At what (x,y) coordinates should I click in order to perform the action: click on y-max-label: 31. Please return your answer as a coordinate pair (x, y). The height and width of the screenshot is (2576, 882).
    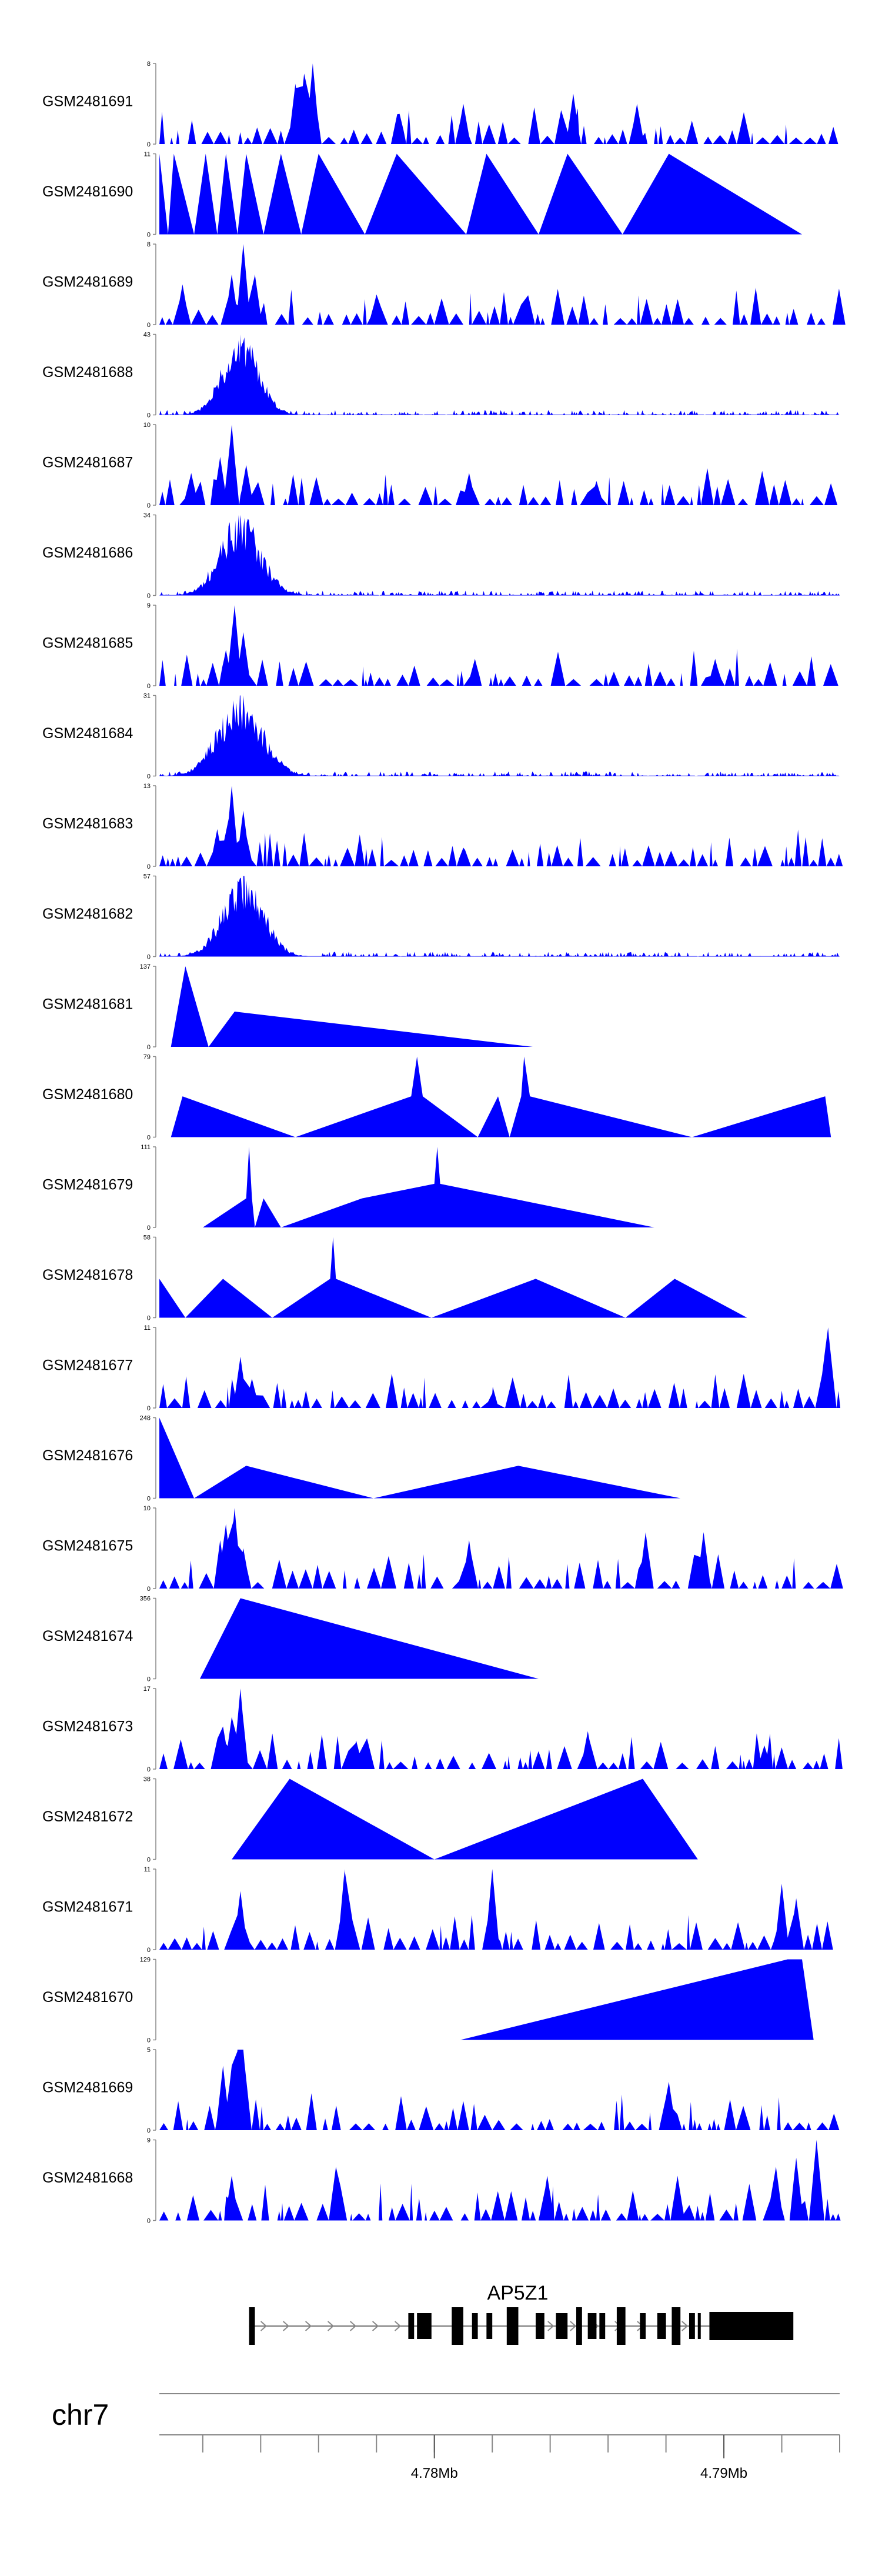
    Looking at the image, I should click on (147, 696).